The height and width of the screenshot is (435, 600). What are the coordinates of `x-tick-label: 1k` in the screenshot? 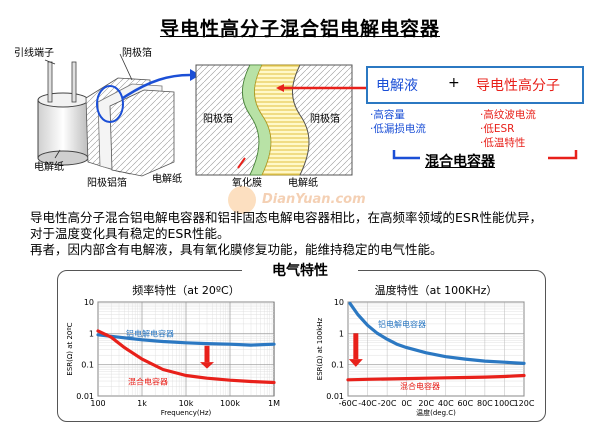 It's located at (142, 403).